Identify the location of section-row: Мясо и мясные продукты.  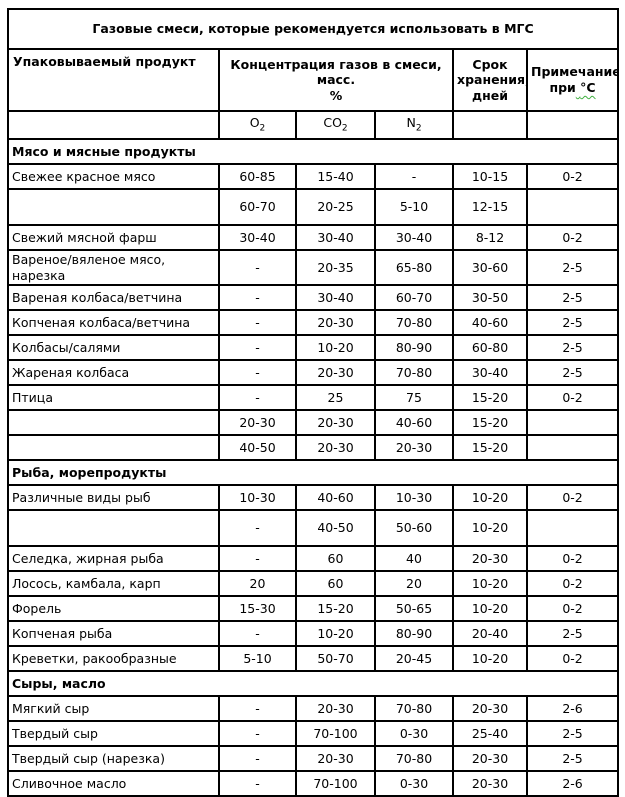
(313, 151).